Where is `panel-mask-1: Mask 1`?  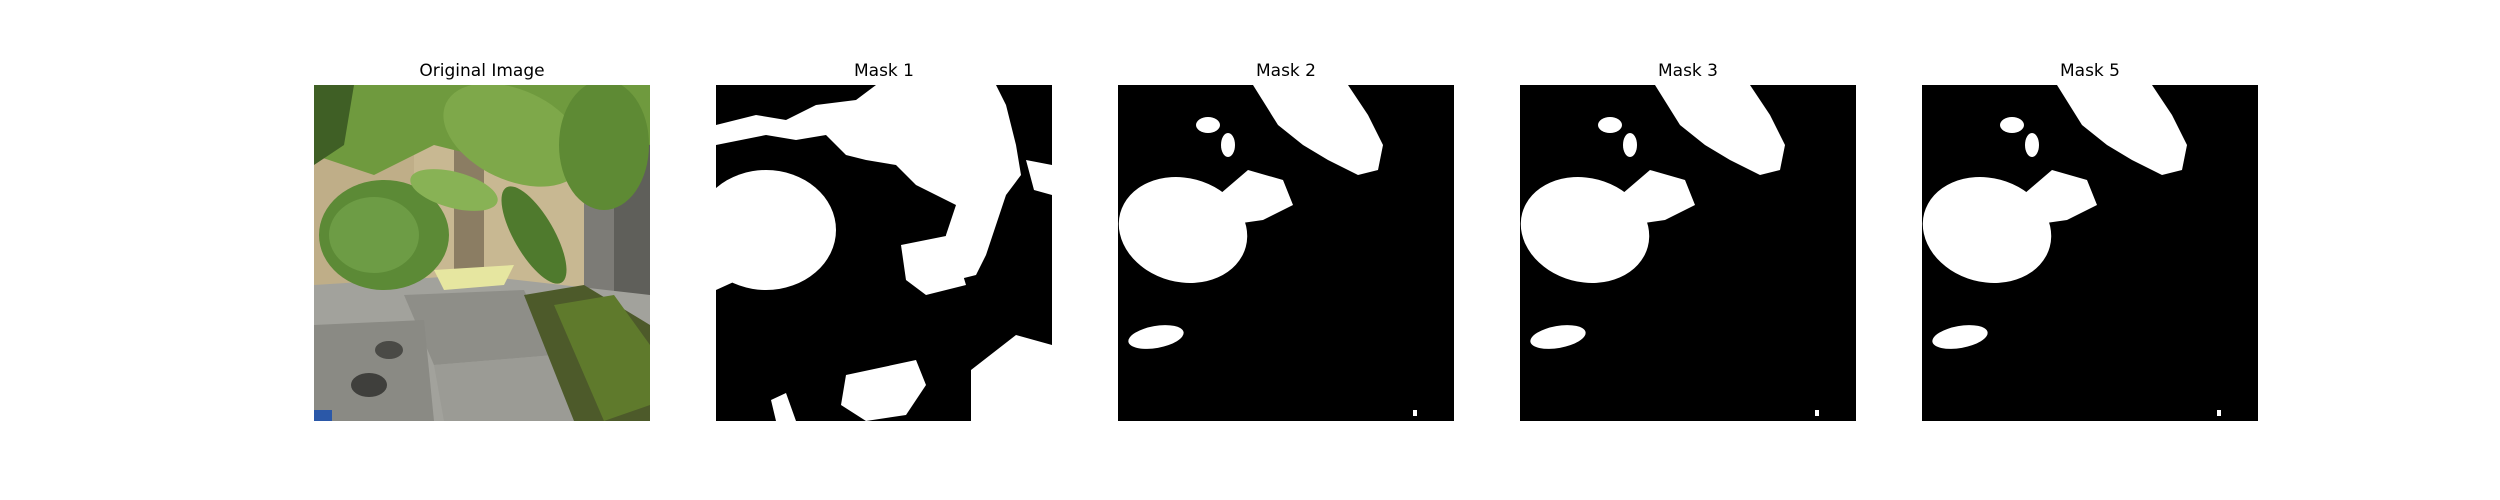 panel-mask-1: Mask 1 is located at coordinates (884, 250).